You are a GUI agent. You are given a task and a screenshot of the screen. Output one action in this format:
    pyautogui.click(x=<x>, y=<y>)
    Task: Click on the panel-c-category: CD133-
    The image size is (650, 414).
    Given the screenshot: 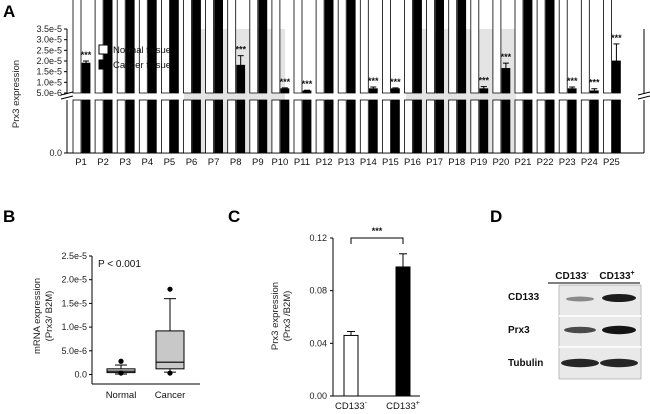 What is the action you would take?
    pyautogui.click(x=351, y=406)
    